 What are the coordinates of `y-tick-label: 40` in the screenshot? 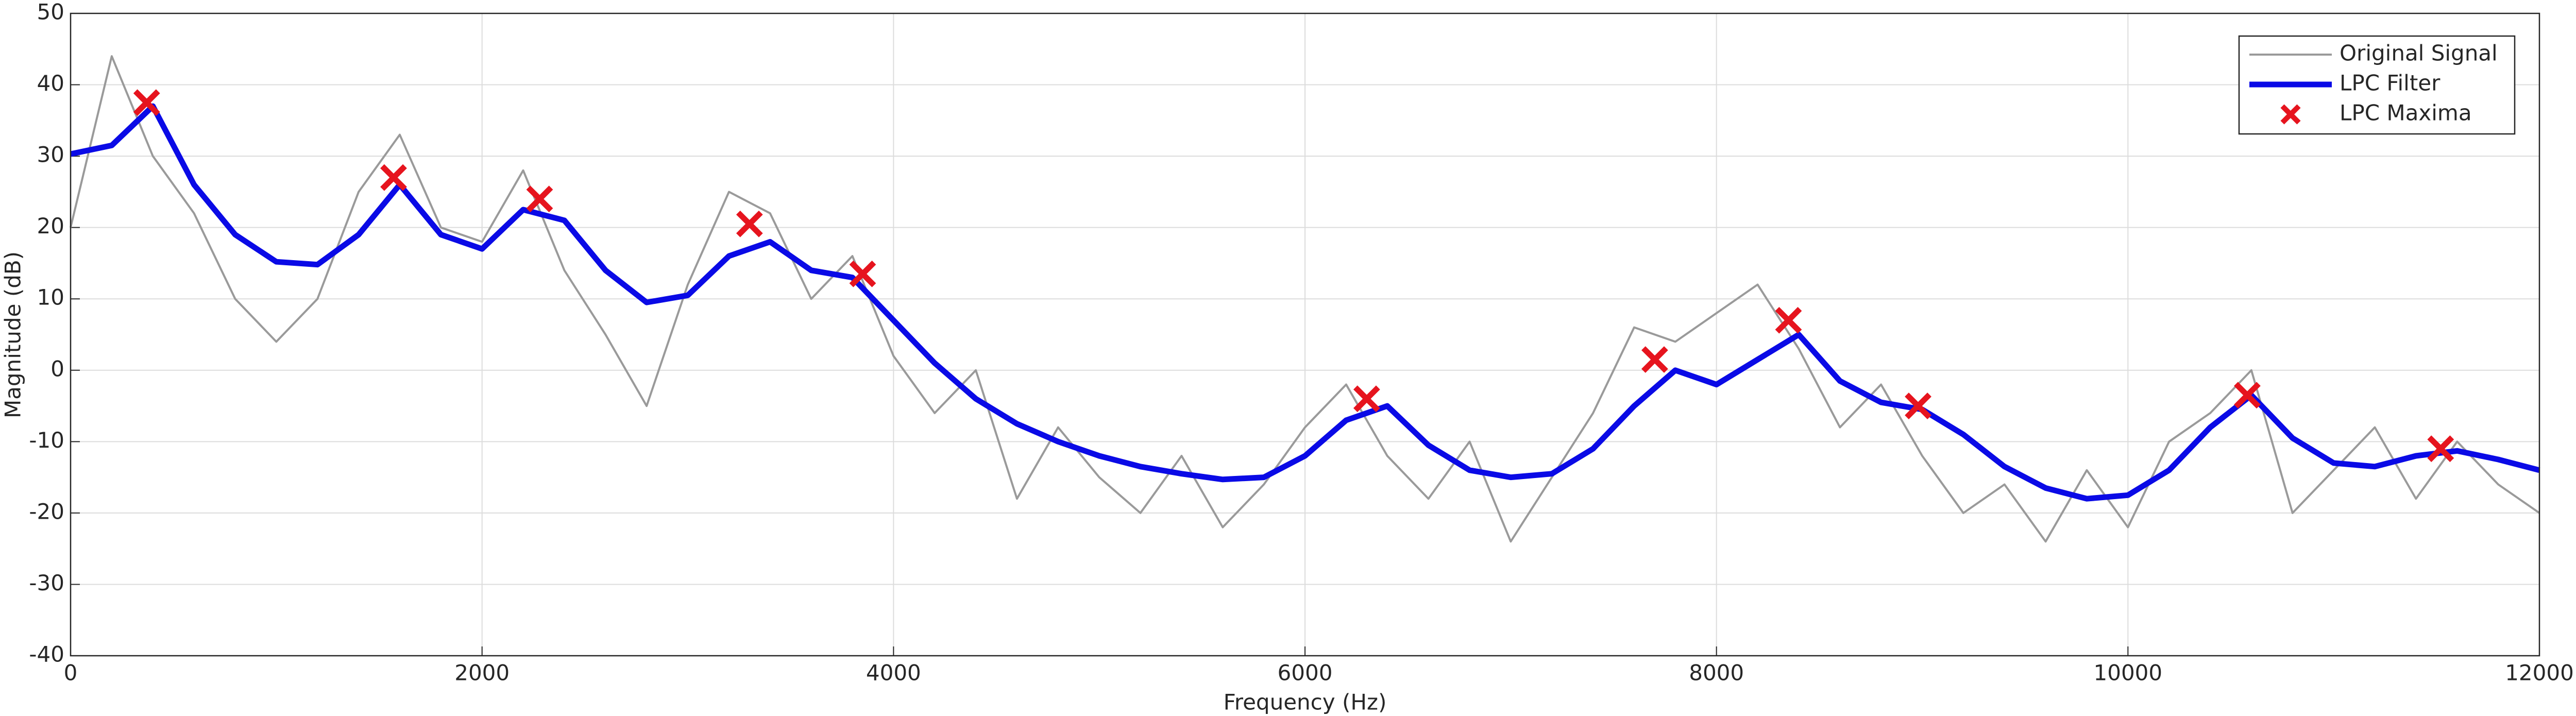 It's located at (51, 83).